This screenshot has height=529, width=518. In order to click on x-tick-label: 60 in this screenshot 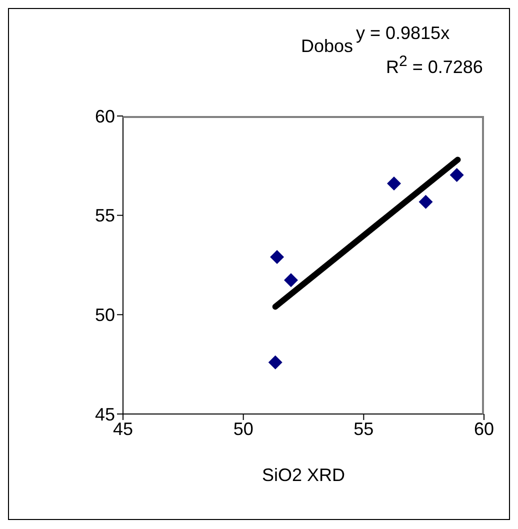, I will do `click(484, 428)`.